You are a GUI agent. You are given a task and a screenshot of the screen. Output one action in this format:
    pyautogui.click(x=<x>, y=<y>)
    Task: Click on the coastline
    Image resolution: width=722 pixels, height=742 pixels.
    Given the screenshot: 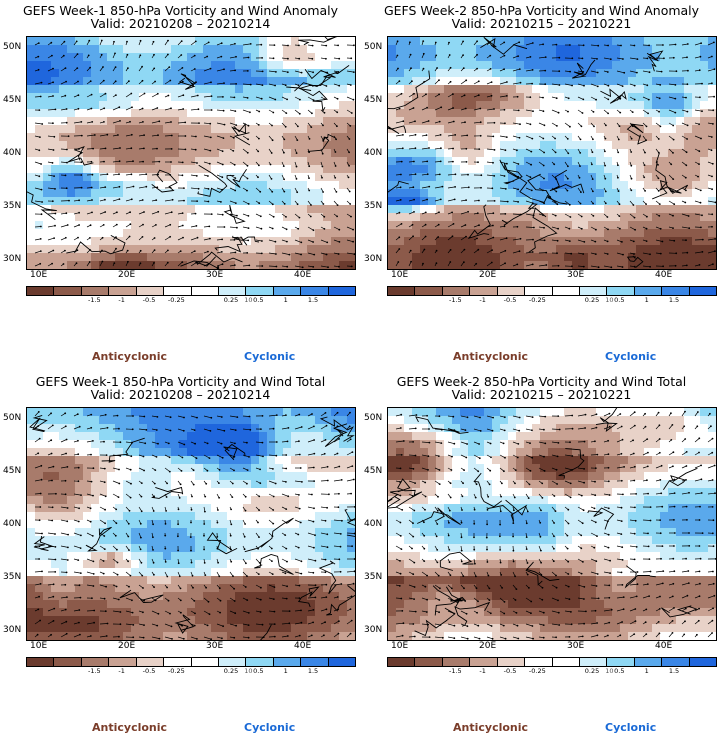 What is the action you would take?
    pyautogui.click(x=337, y=429)
    